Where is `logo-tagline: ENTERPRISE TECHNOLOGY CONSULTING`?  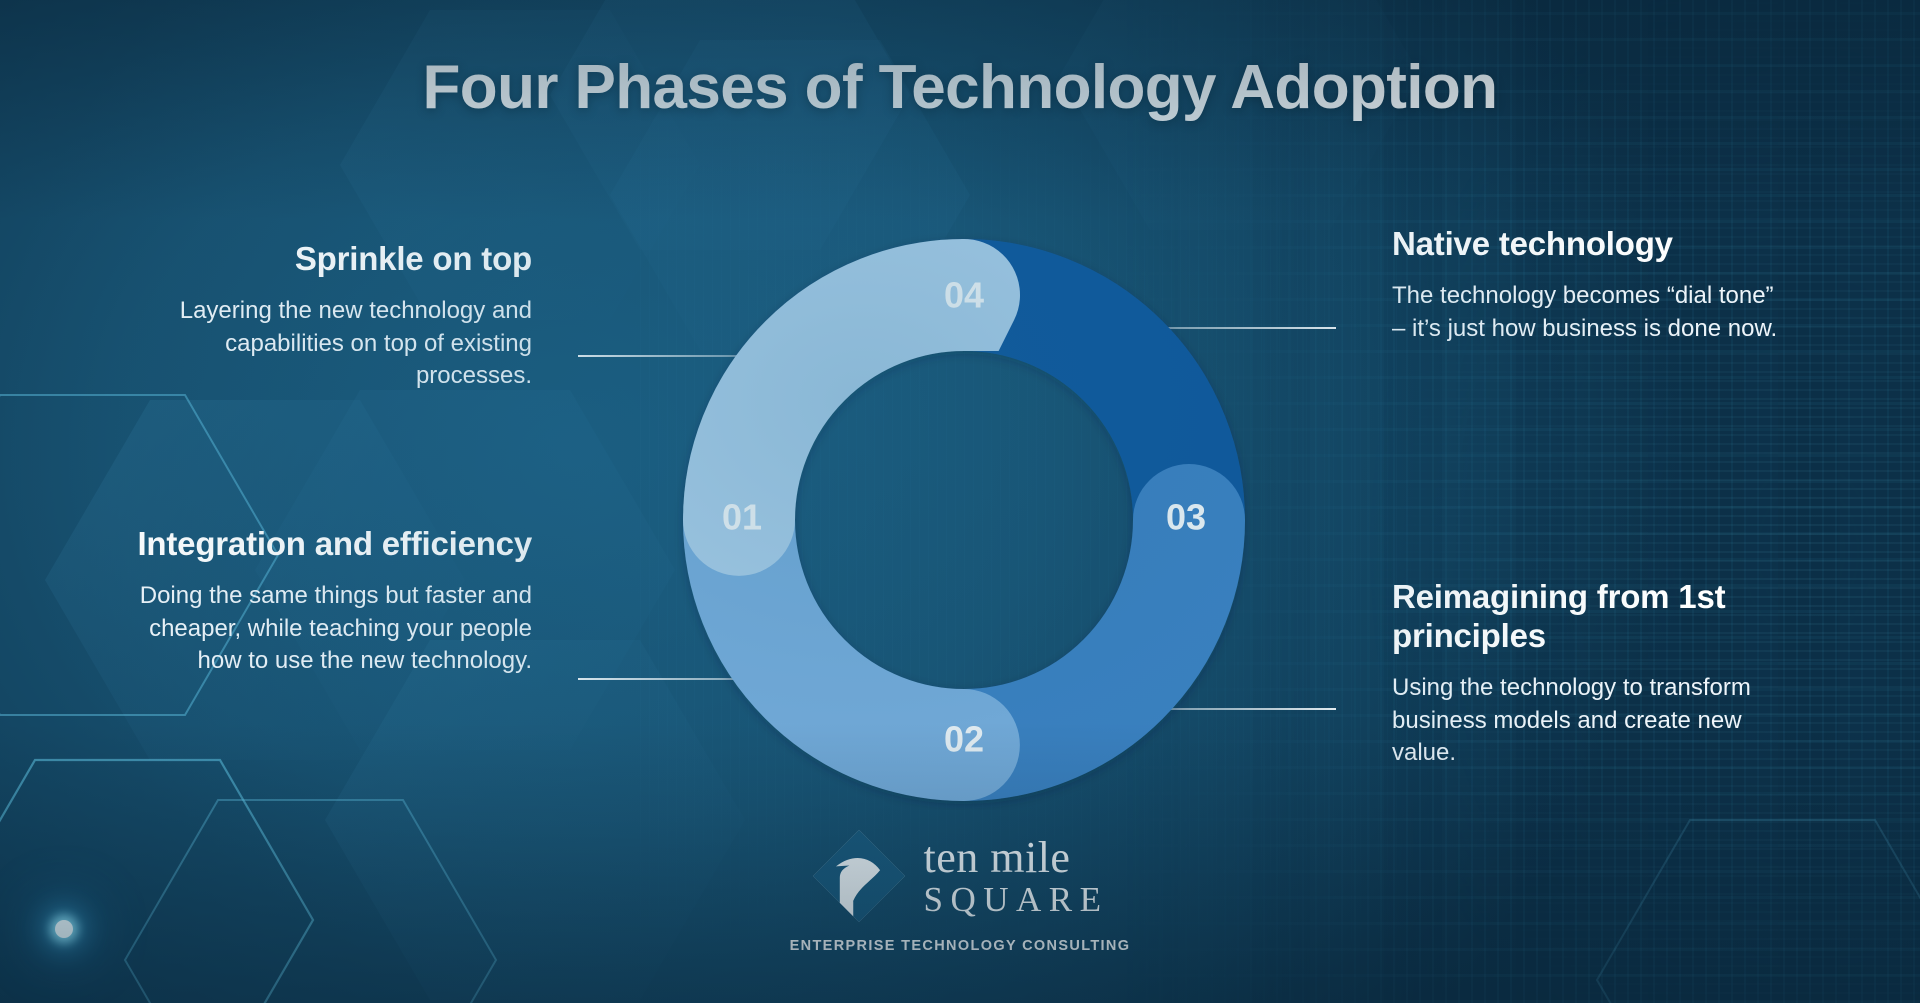 logo-tagline: ENTERPRISE TECHNOLOGY CONSULTING is located at coordinates (960, 946).